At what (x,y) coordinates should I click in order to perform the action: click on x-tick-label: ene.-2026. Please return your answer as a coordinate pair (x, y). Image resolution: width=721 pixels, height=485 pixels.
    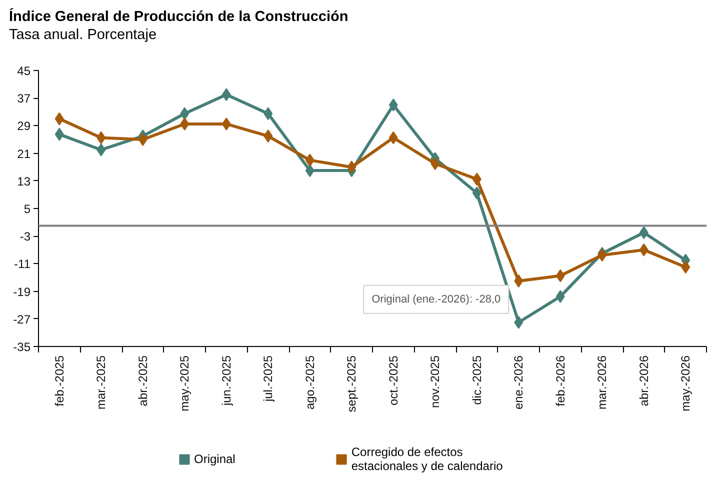
    Looking at the image, I should click on (519, 382).